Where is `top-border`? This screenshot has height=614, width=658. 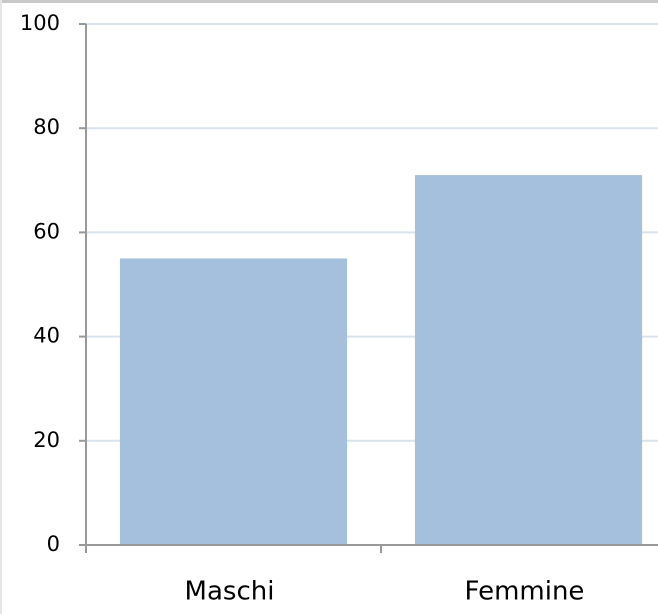 top-border is located at coordinates (329, 1).